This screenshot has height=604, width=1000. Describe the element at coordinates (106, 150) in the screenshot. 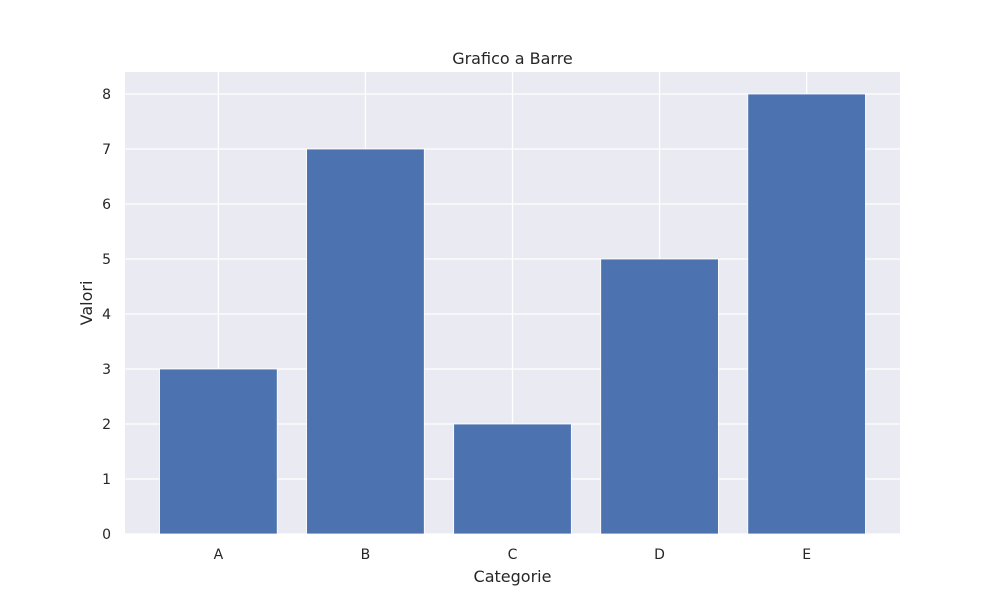

I see `y-tick-label: 7` at that location.